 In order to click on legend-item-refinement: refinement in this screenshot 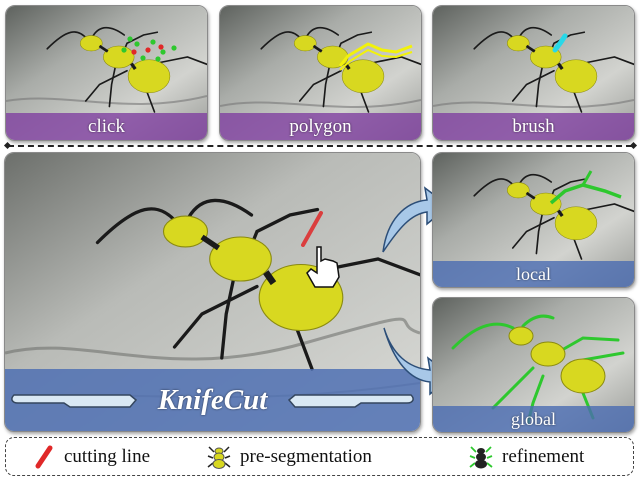, I will do `click(526, 457)`.